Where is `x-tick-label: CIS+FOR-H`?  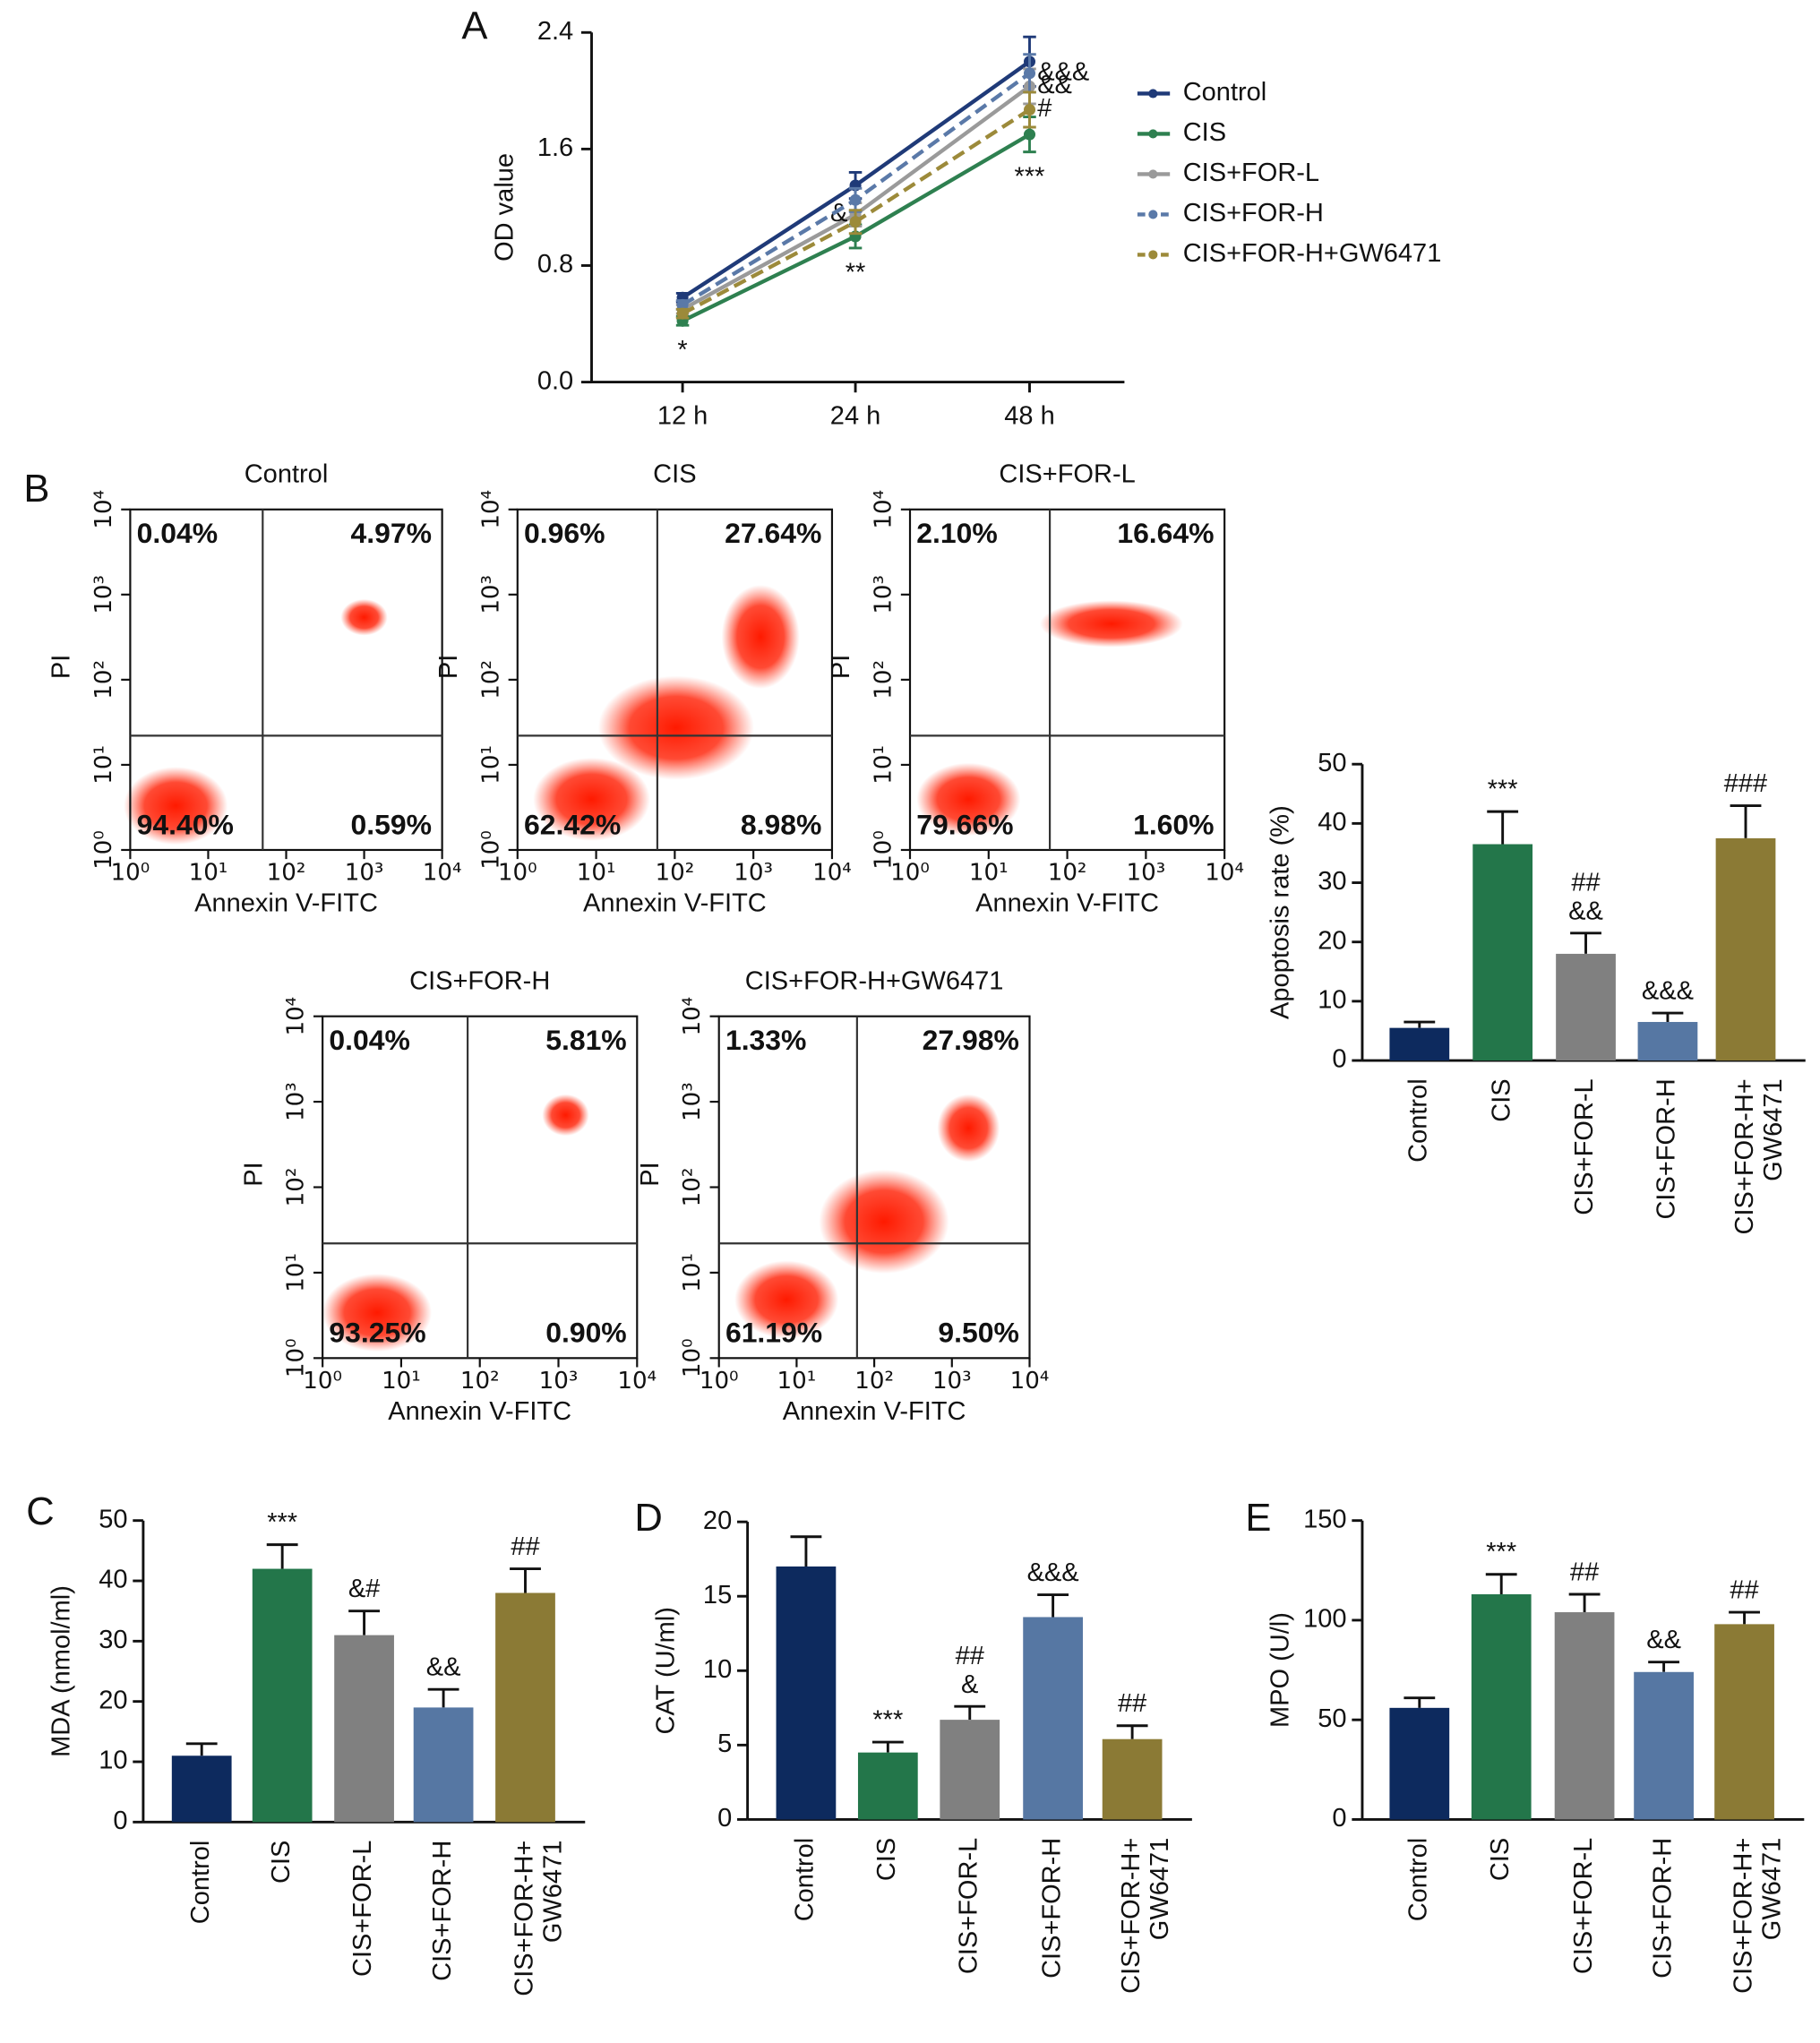 x-tick-label: CIS+FOR-H is located at coordinates (442, 1911).